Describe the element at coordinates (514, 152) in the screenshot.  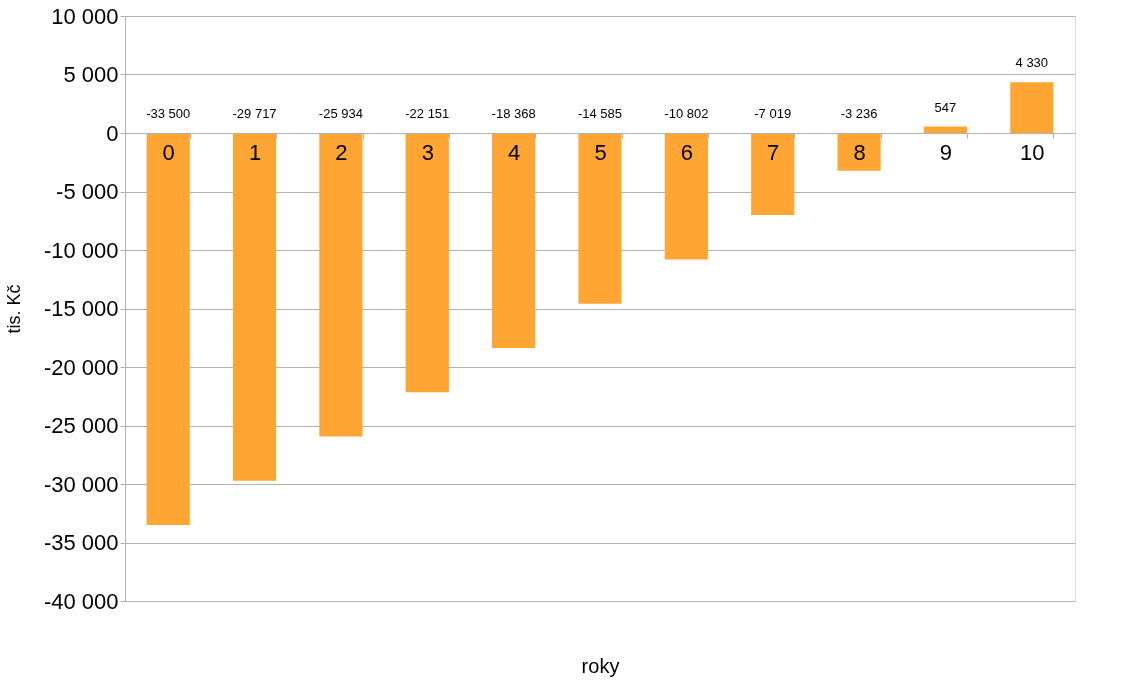
I see `x-tick-label: 4` at that location.